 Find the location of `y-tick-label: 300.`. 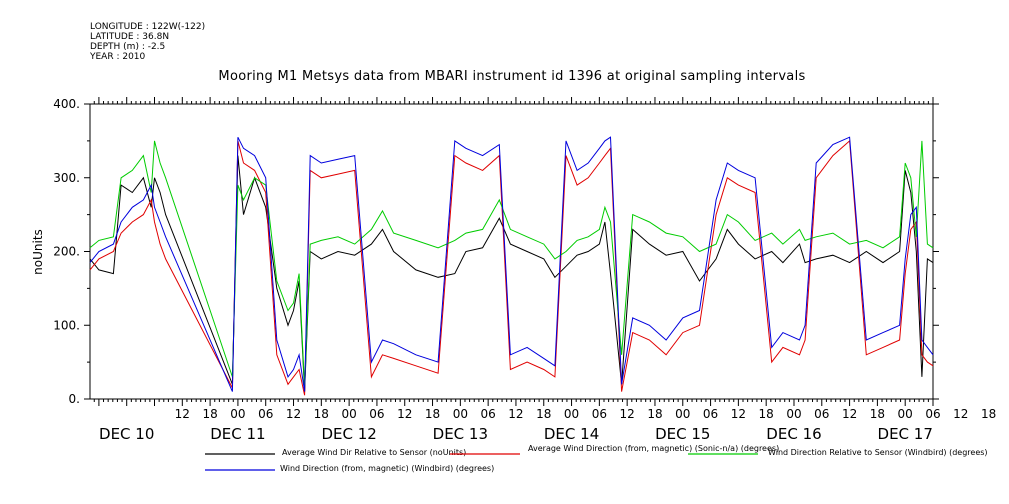

y-tick-label: 300. is located at coordinates (66, 178).